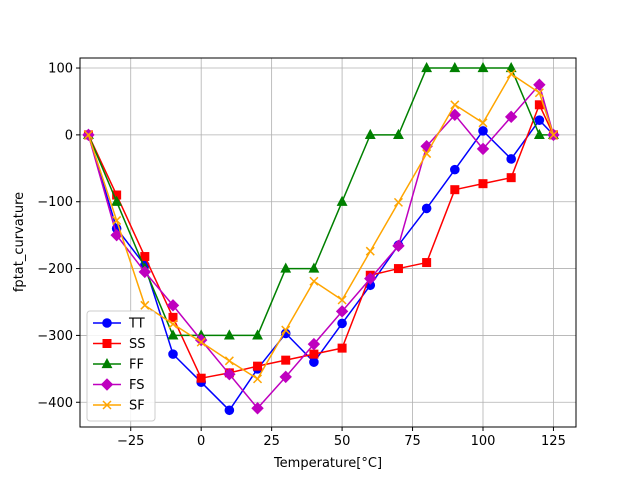 This screenshot has height=480, width=640. I want to click on legend-label-ff: FF, so click(136, 365).